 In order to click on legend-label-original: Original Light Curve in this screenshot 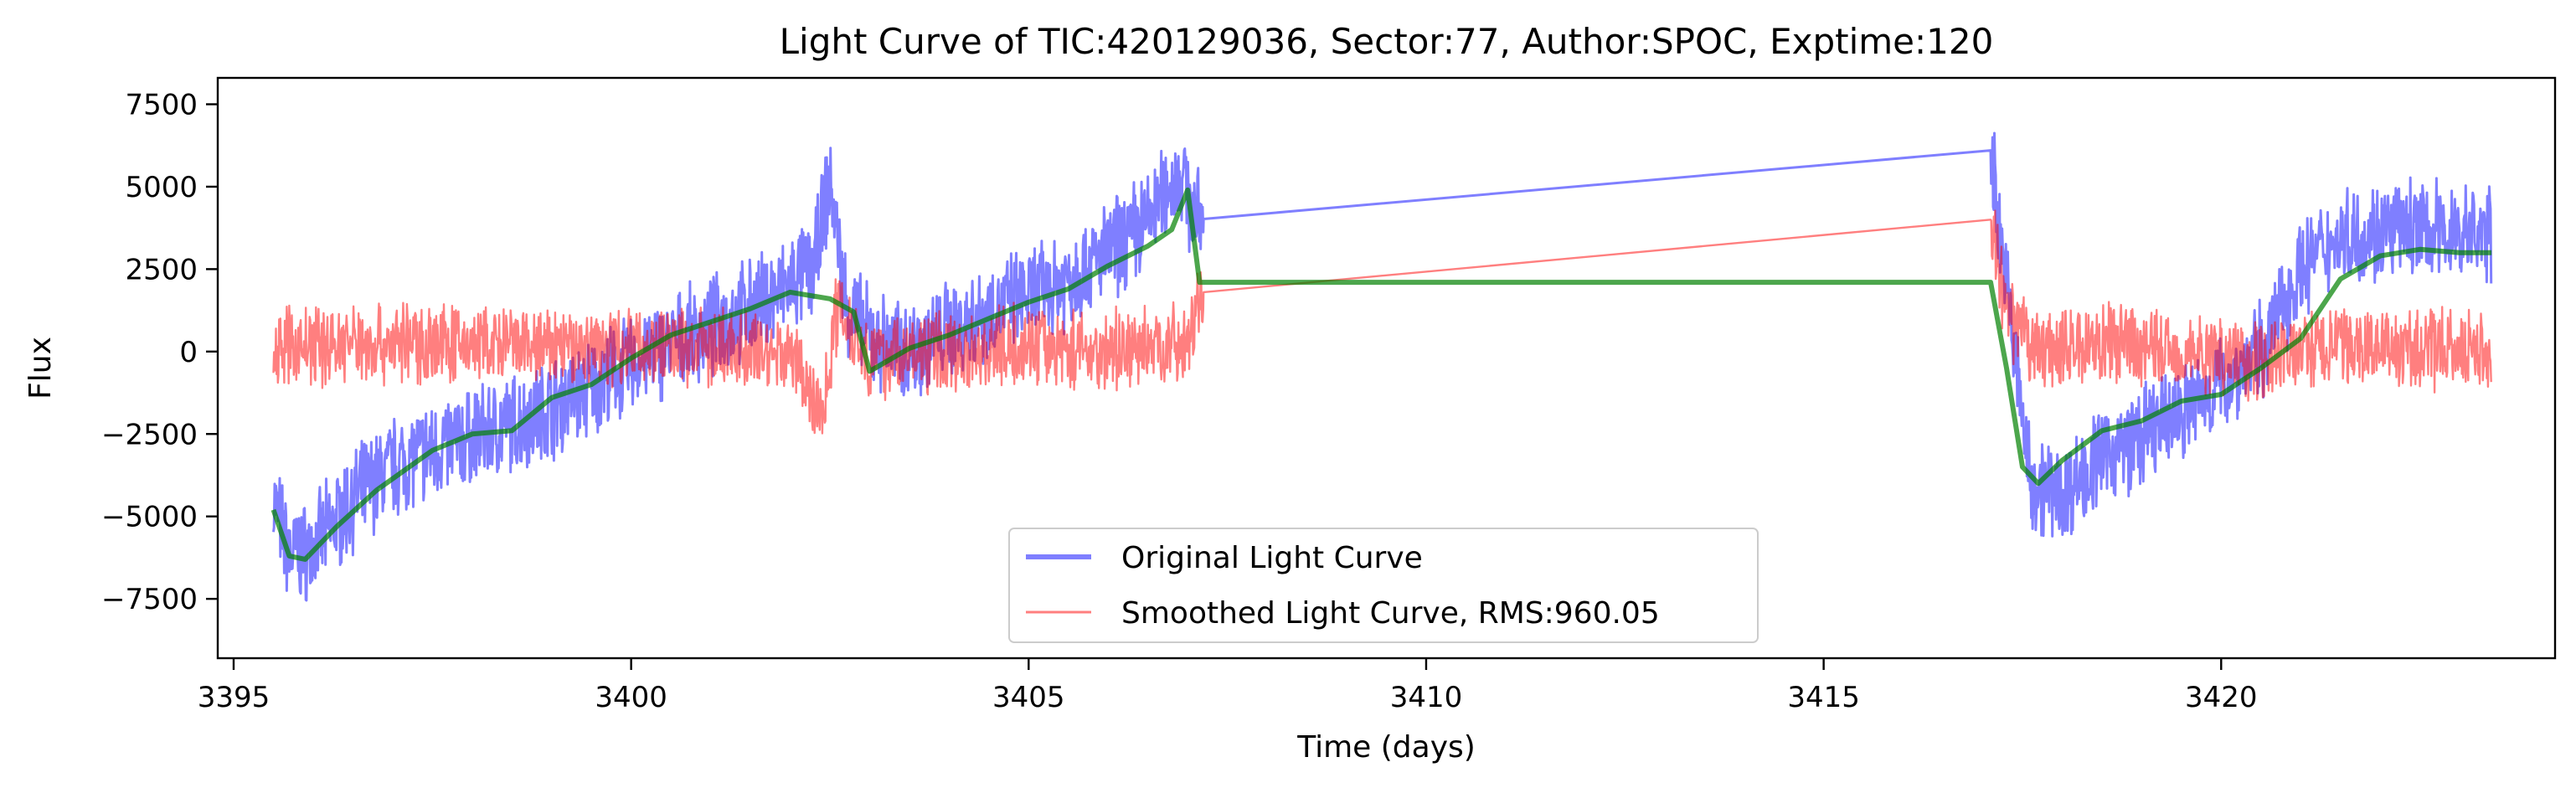, I will do `click(1272, 558)`.